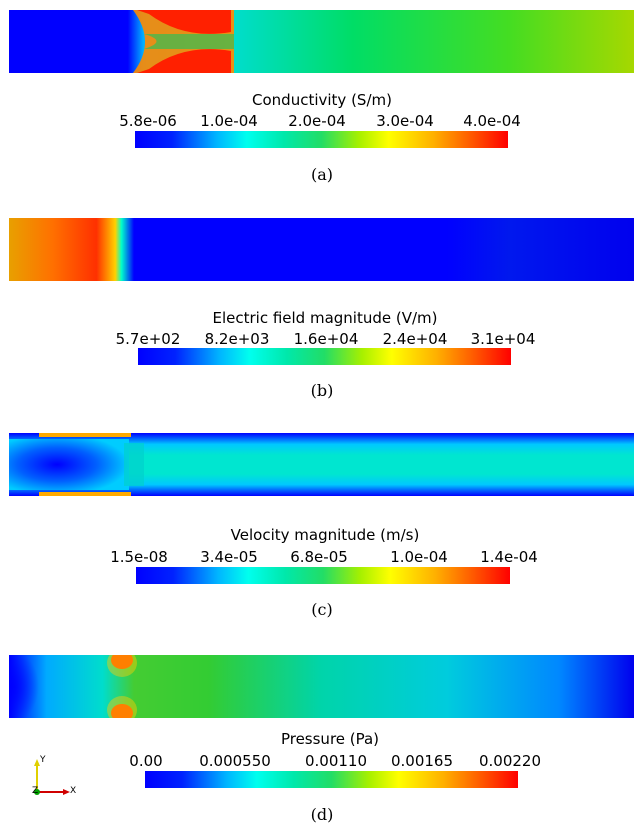  Describe the element at coordinates (321, 609) in the screenshot. I see `figure-caption: (c)` at that location.